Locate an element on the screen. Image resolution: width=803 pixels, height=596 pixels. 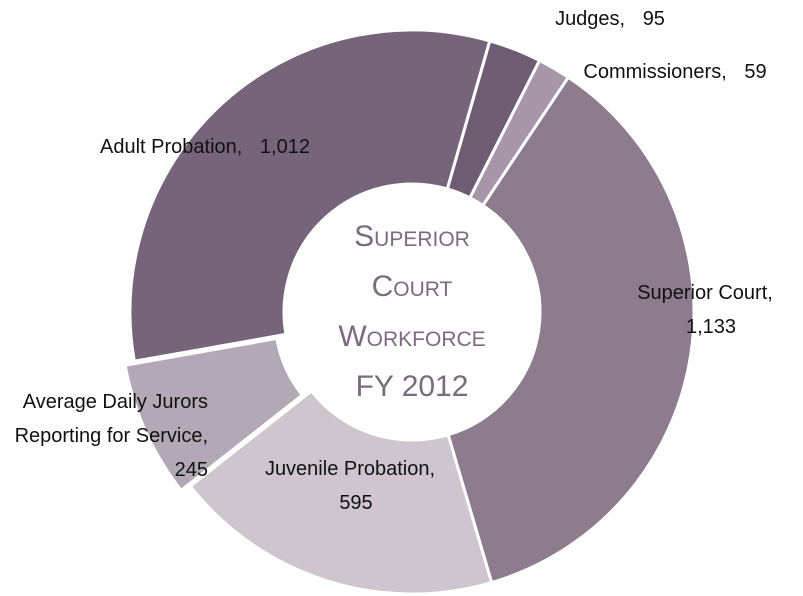
slice-label: Juvenile Probation, 595 is located at coordinates (350, 486).